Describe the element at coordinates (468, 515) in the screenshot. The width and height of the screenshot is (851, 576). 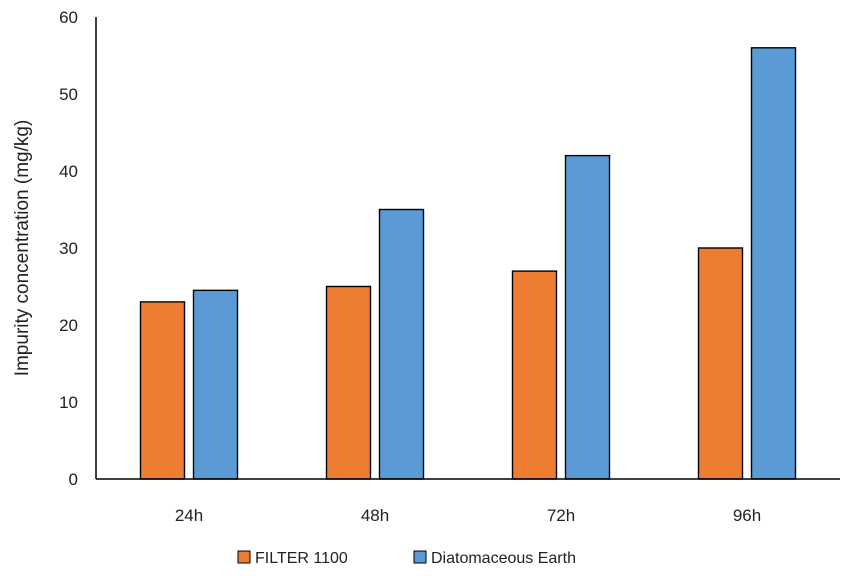
I see `x-axis-ticks: 24h 48h 72h 96h` at that location.